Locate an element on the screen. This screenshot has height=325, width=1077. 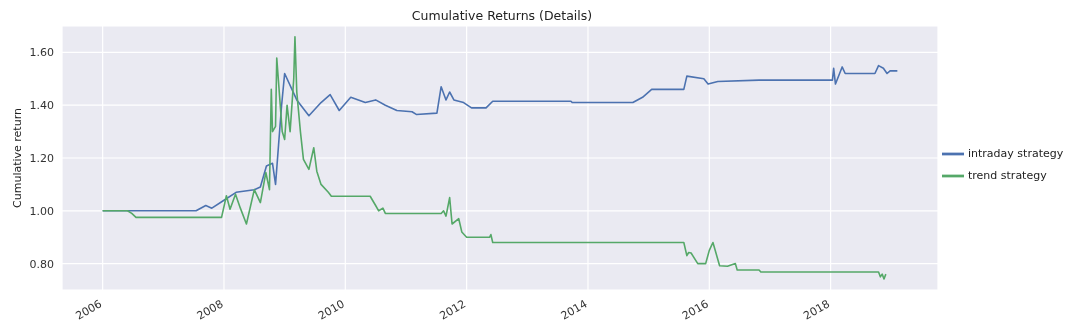
y-tick-label: 1.20 is located at coordinates (41, 158).